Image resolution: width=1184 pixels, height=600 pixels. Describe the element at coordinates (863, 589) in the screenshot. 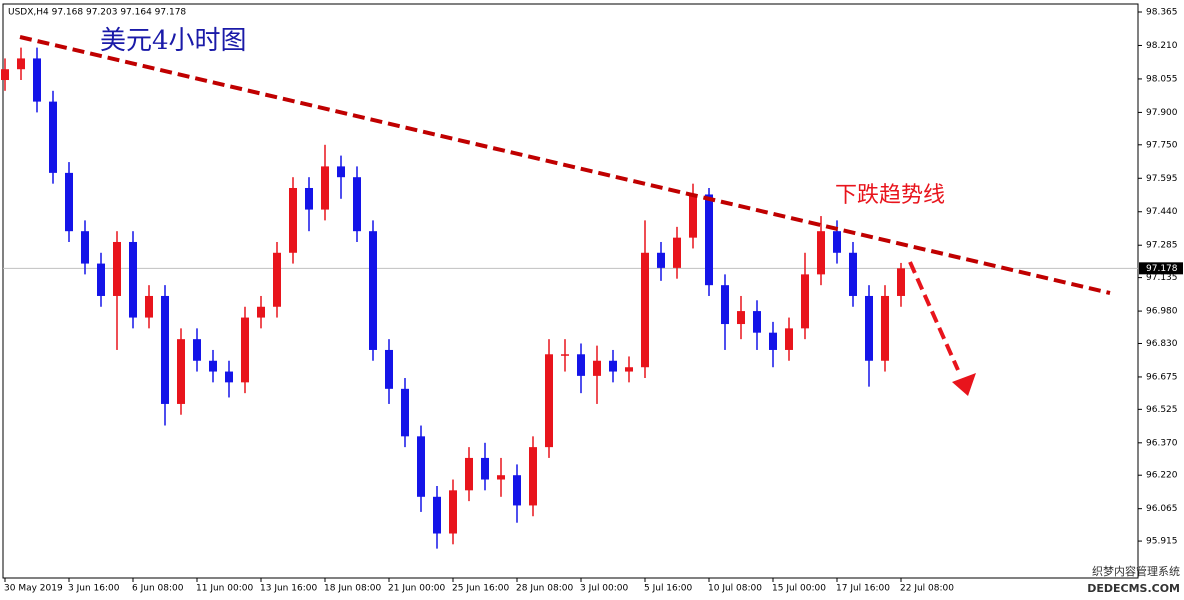

I see `x-tick-label: 17 Jul 16:00` at that location.